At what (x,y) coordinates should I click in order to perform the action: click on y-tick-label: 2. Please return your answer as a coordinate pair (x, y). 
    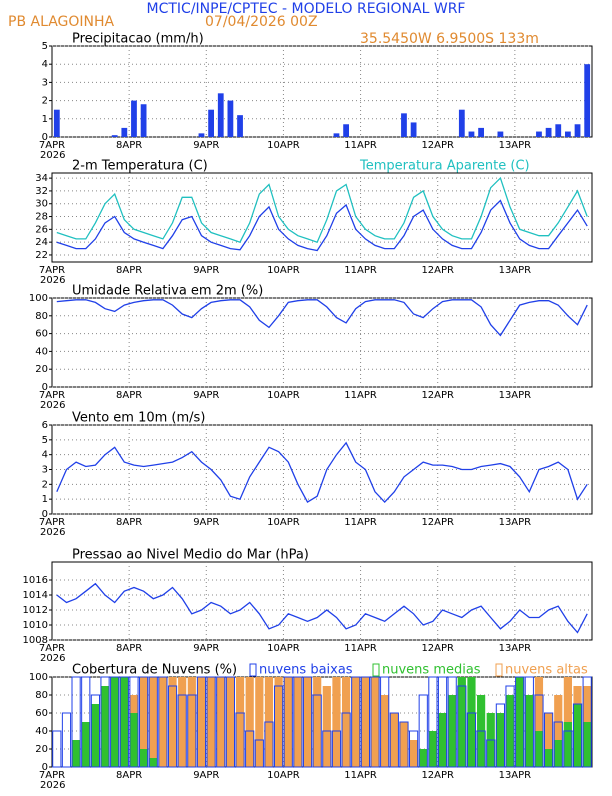
    Looking at the image, I should click on (45, 484).